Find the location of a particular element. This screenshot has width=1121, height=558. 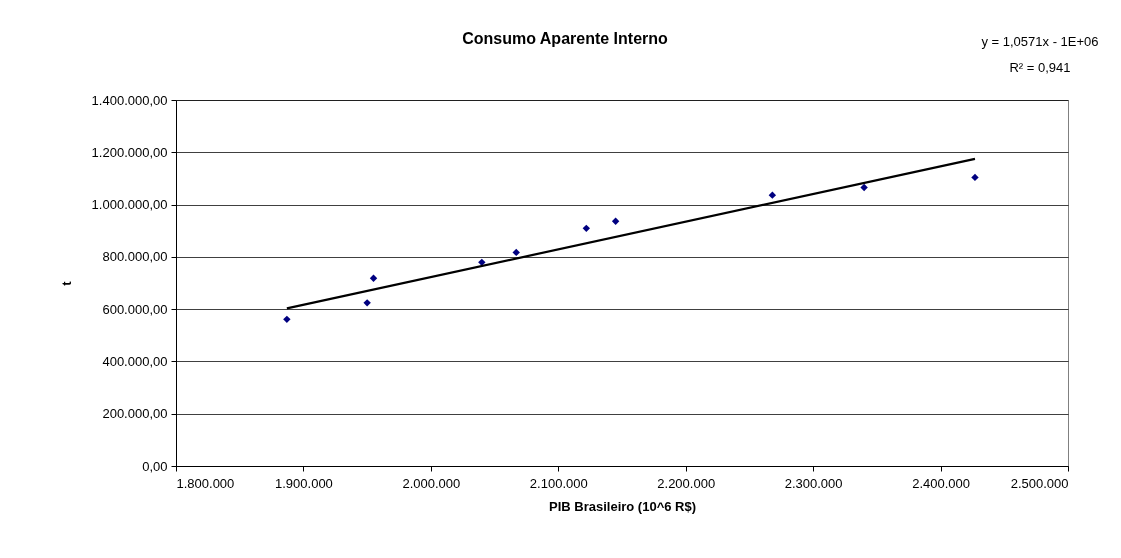

x-tick-label: 1.900.000 is located at coordinates (304, 483).